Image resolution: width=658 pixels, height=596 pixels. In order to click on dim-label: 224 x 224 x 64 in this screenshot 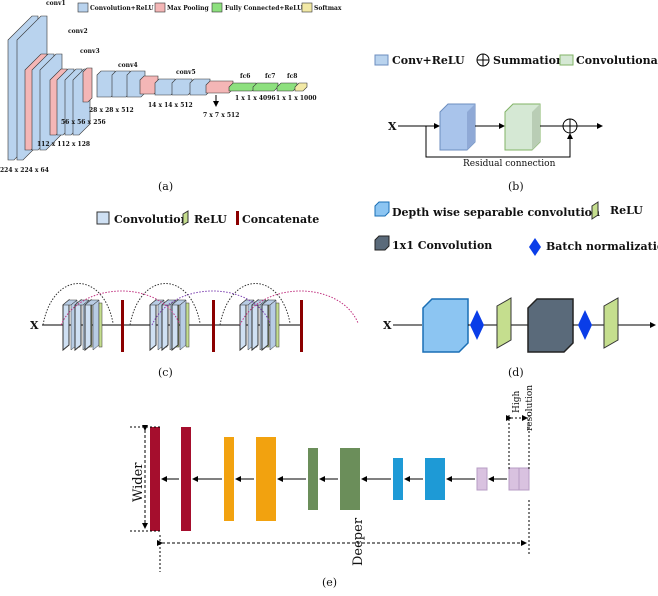, I will do `click(24, 170)`.